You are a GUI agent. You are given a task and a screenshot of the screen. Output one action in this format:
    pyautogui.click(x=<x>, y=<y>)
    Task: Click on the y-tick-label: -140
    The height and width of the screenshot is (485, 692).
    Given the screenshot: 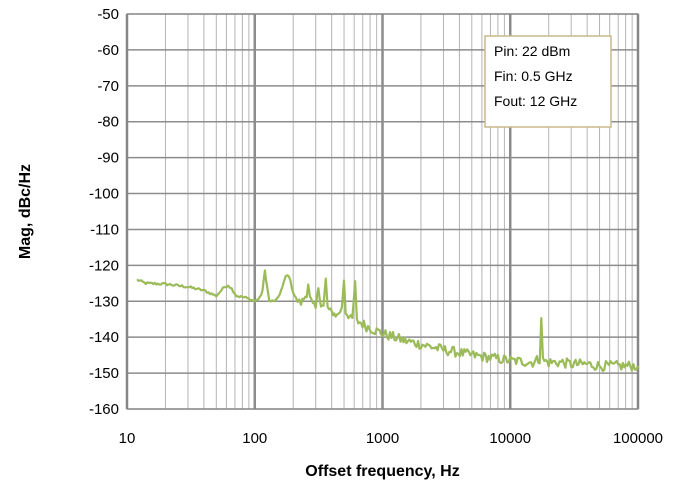 What is the action you would take?
    pyautogui.click(x=104, y=337)
    